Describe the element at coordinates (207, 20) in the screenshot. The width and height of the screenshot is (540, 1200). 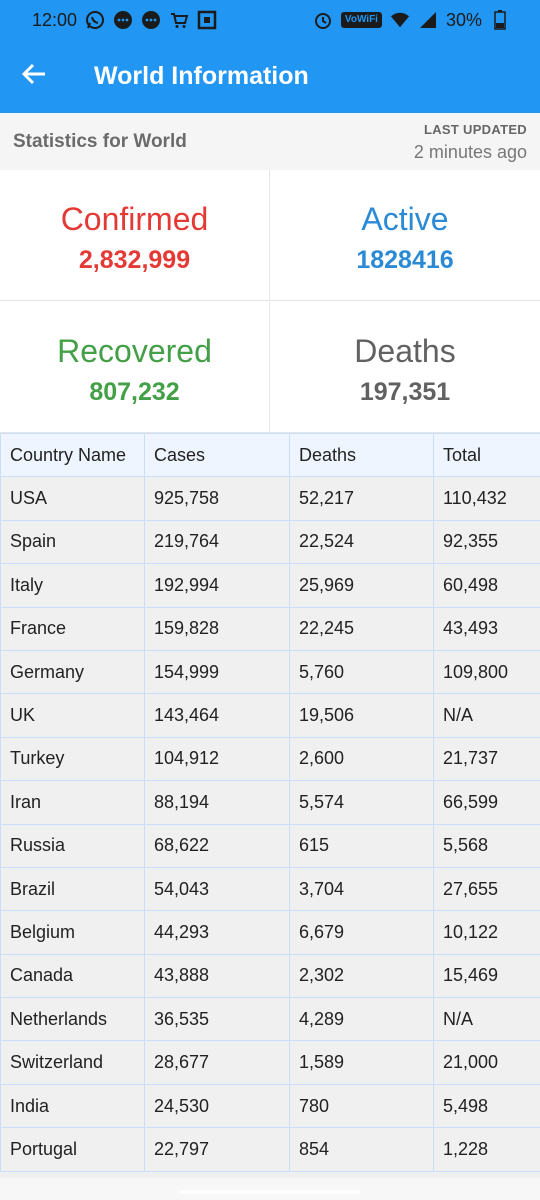
I see `qr-icon` at that location.